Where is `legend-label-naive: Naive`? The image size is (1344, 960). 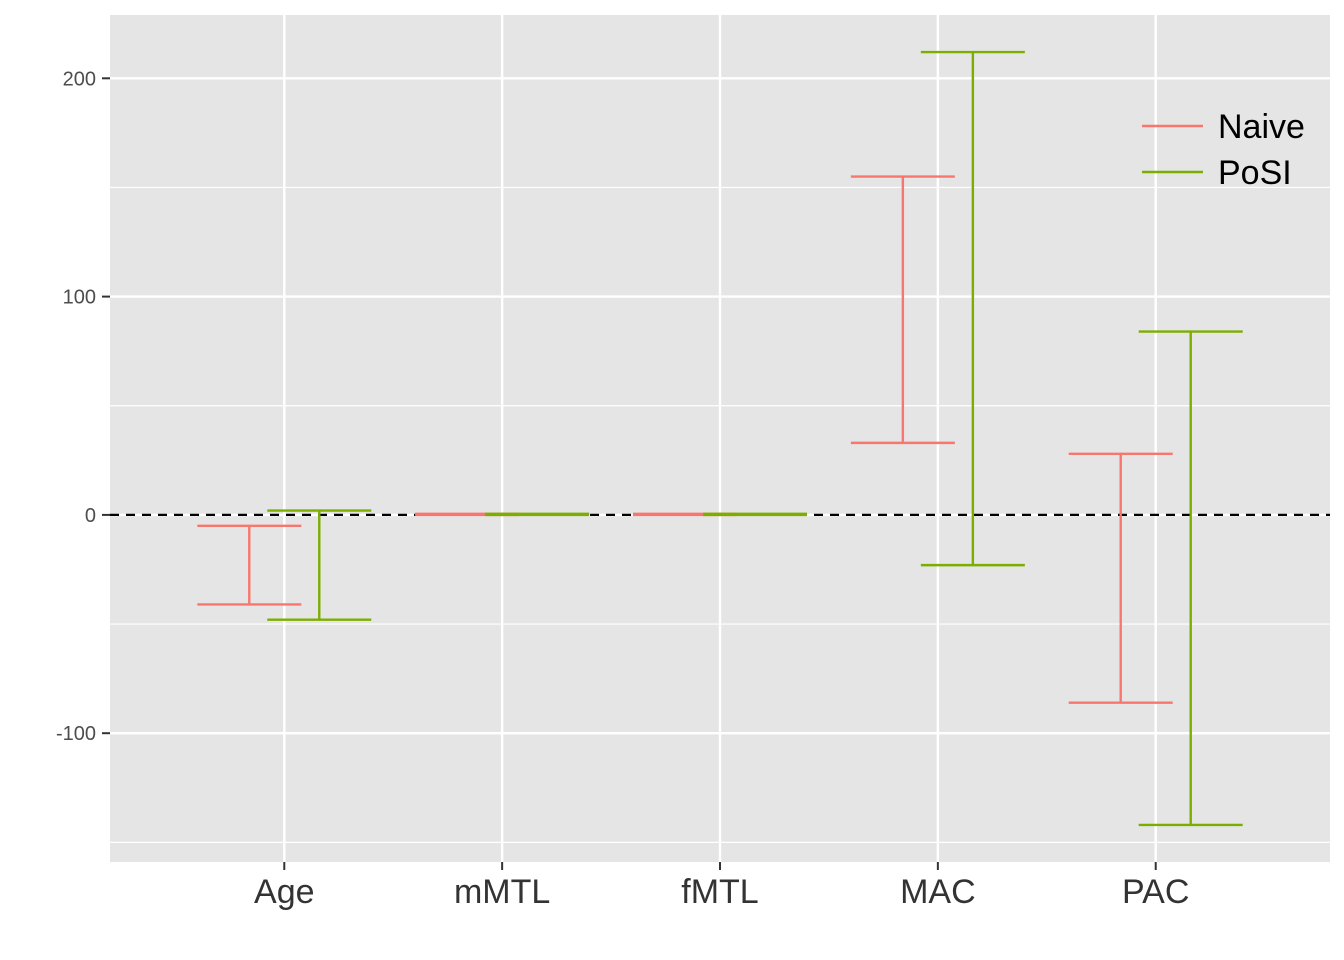
legend-label-naive: Naive is located at coordinates (1261, 127).